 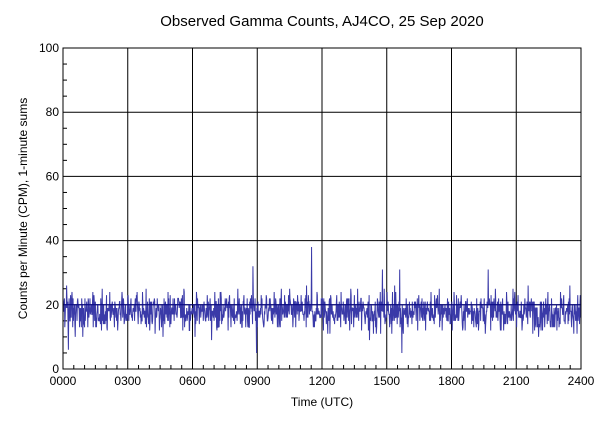 I want to click on x-tick-label: 1800, so click(x=451, y=381).